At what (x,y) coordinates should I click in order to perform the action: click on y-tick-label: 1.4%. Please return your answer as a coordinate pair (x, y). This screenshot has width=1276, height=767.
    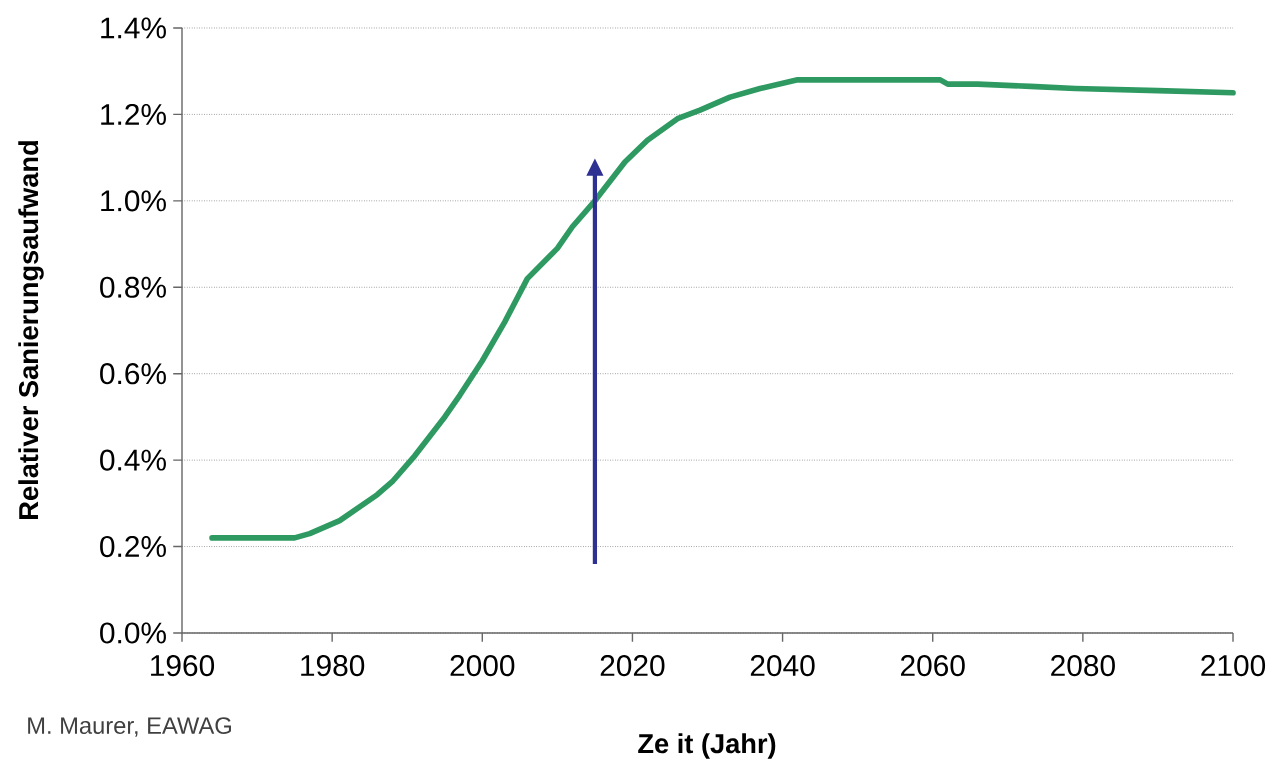
    Looking at the image, I should click on (133, 28).